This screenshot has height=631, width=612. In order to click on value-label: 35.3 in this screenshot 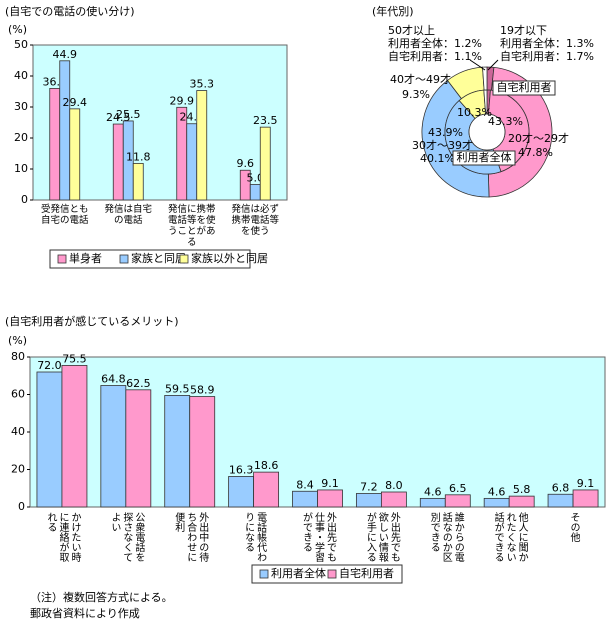, I will do `click(202, 84)`.